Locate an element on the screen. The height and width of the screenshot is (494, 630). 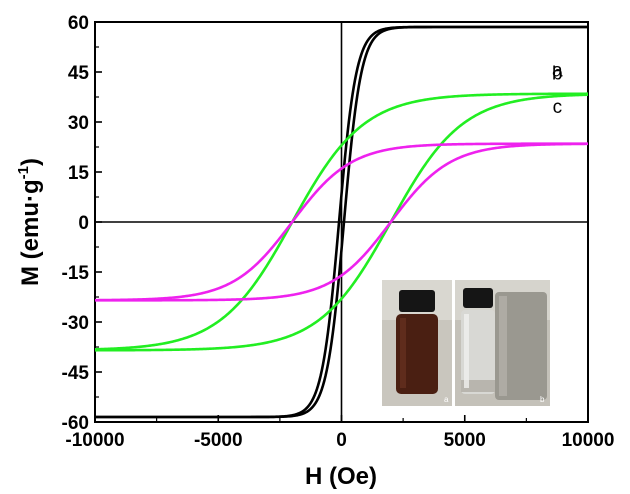
x-tick-label: 10000 is located at coordinates (588, 440).